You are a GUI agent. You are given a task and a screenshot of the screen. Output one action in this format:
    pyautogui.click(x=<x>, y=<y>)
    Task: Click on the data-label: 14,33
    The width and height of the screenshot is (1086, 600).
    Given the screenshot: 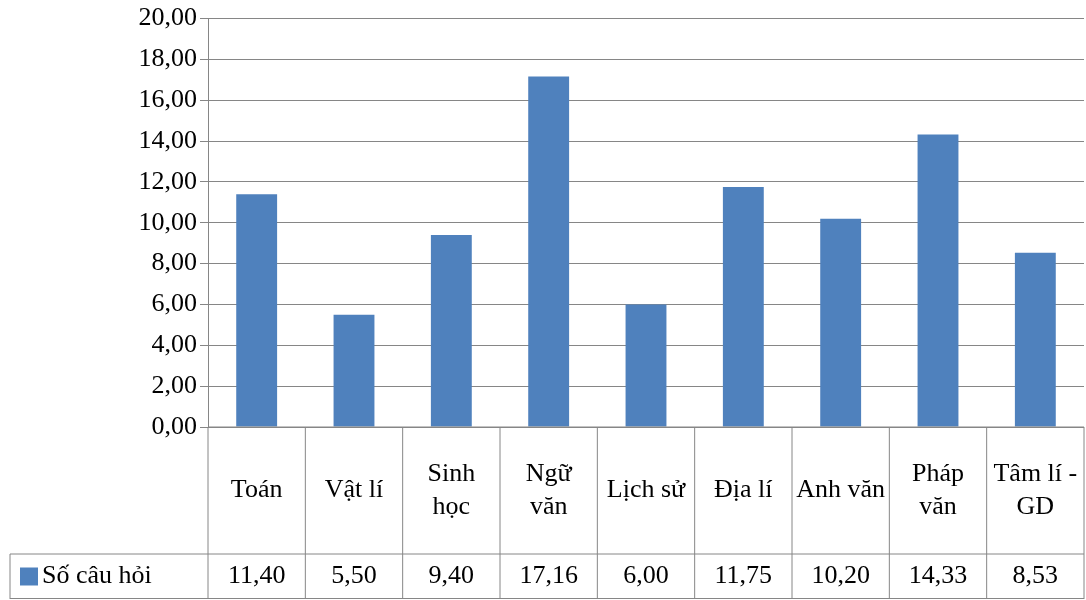 What is the action you would take?
    pyautogui.click(x=938, y=575)
    